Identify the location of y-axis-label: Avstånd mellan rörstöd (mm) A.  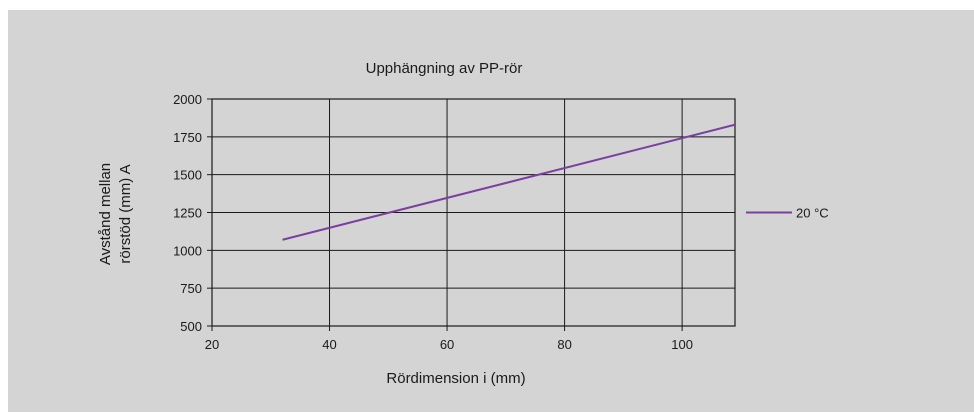
(115, 214).